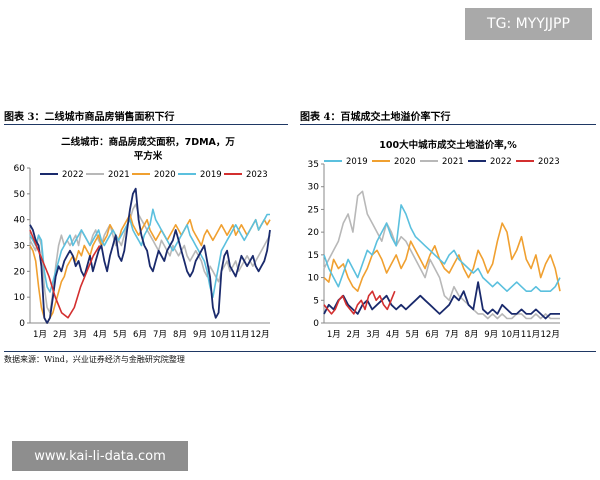  Describe the element at coordinates (316, 301) in the screenshot. I see `right-y-tick-label: 5` at that location.